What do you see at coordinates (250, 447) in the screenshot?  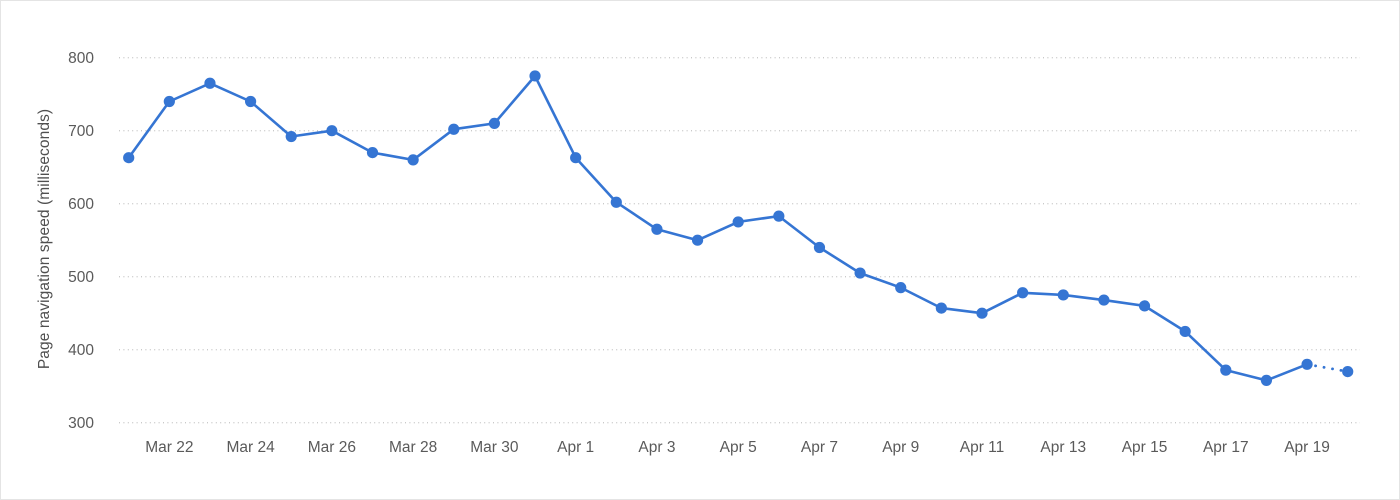 I see `x-tick-label: Mar 24` at bounding box center [250, 447].